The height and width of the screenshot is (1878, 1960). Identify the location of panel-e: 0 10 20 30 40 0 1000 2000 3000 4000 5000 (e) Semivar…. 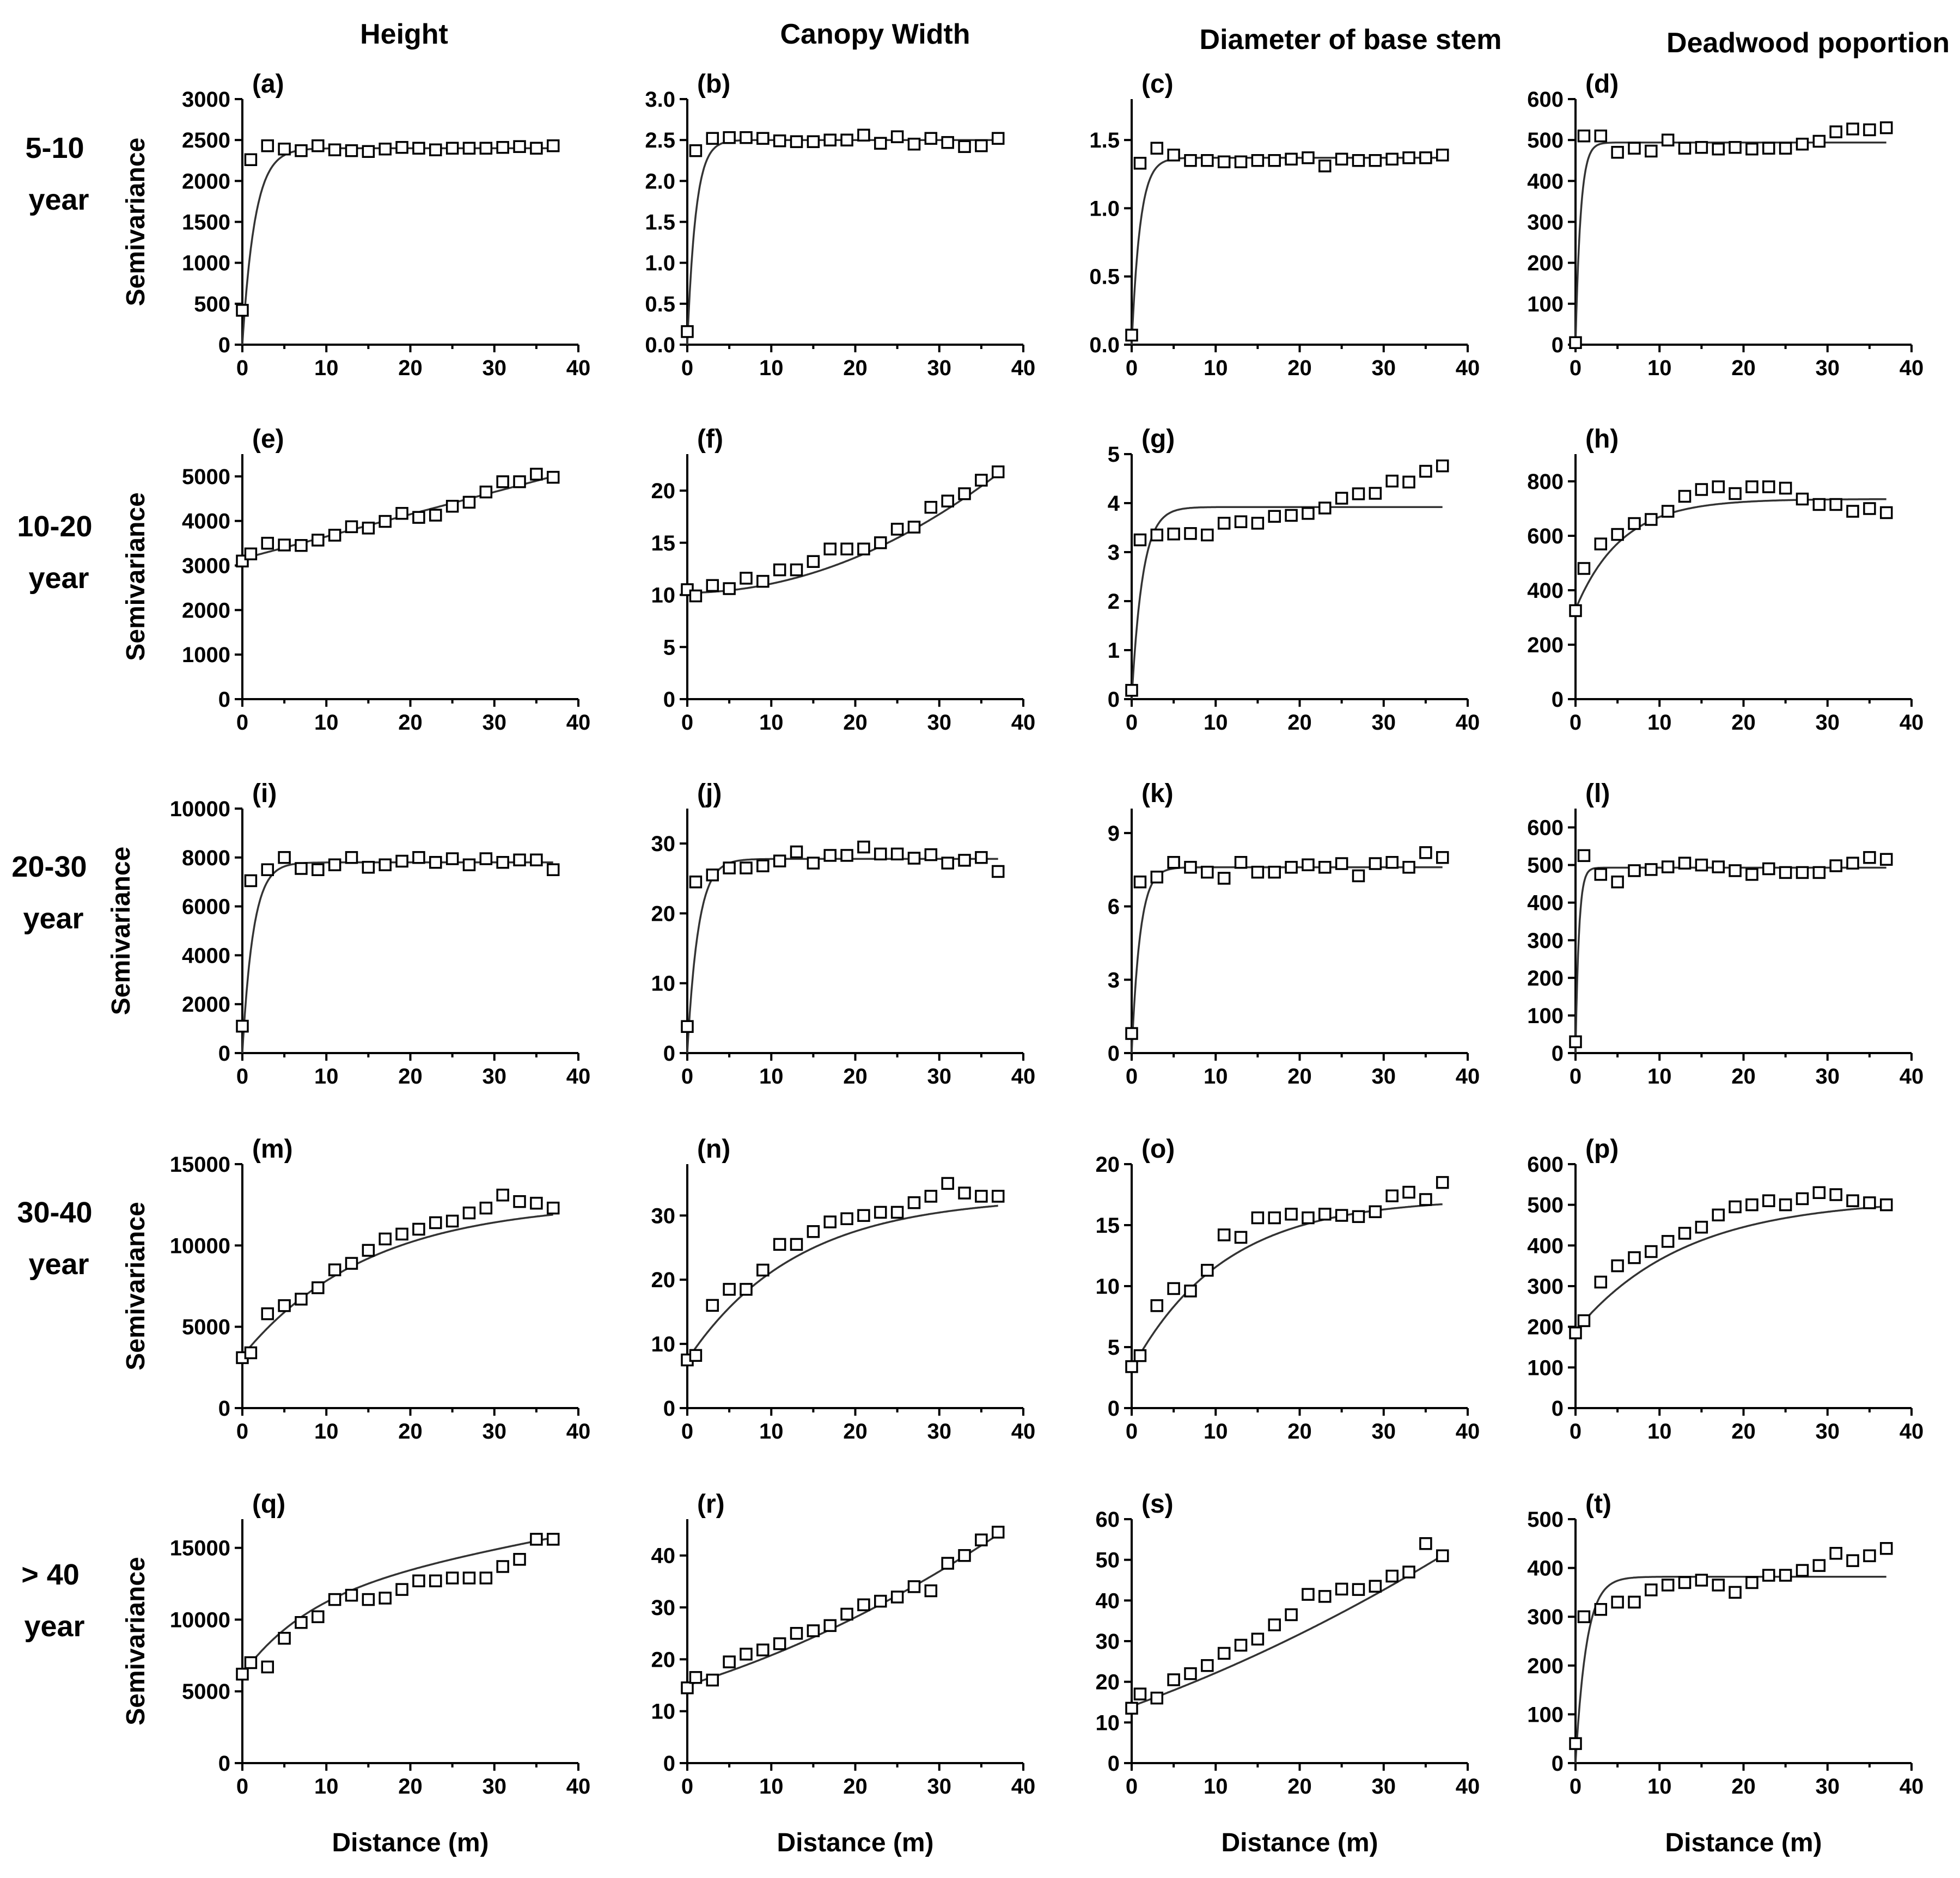
(355, 580).